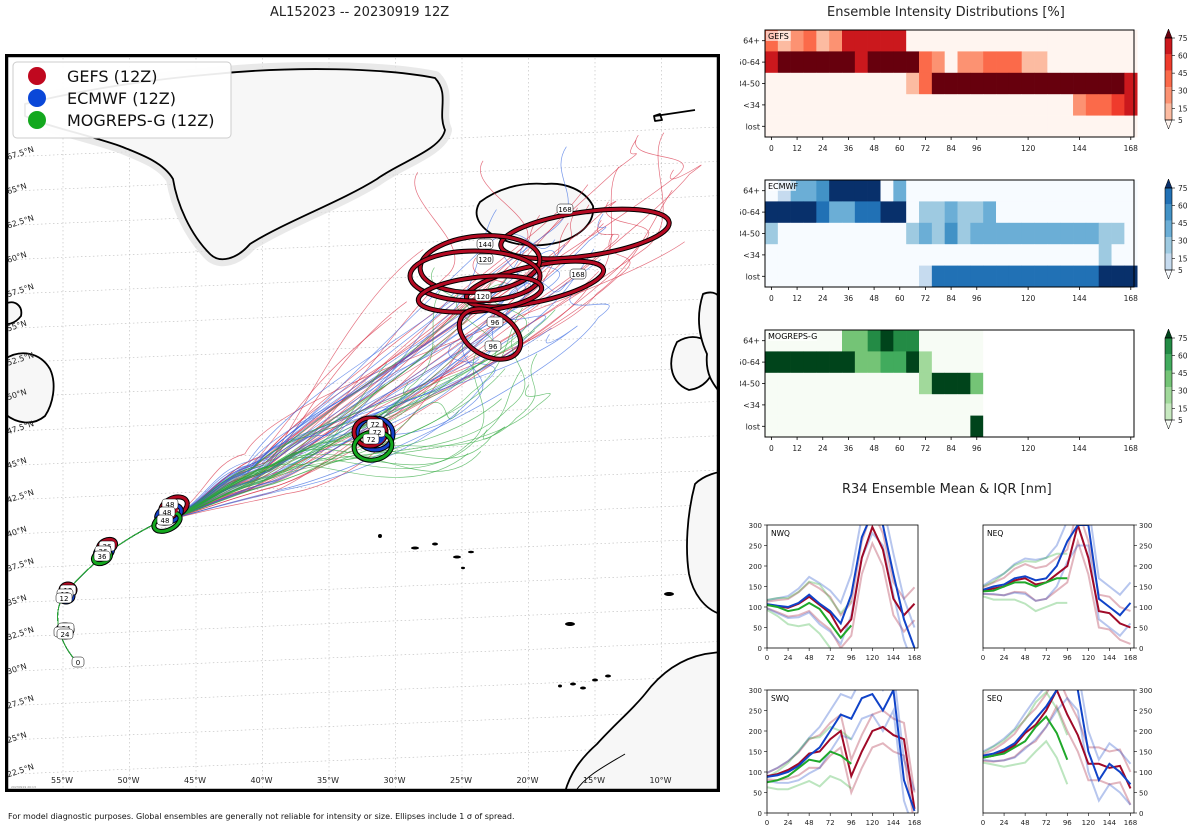 This screenshot has height=840, width=1200. Describe the element at coordinates (755, 773) in the screenshot. I see `r34-y-tick: 100` at that location.